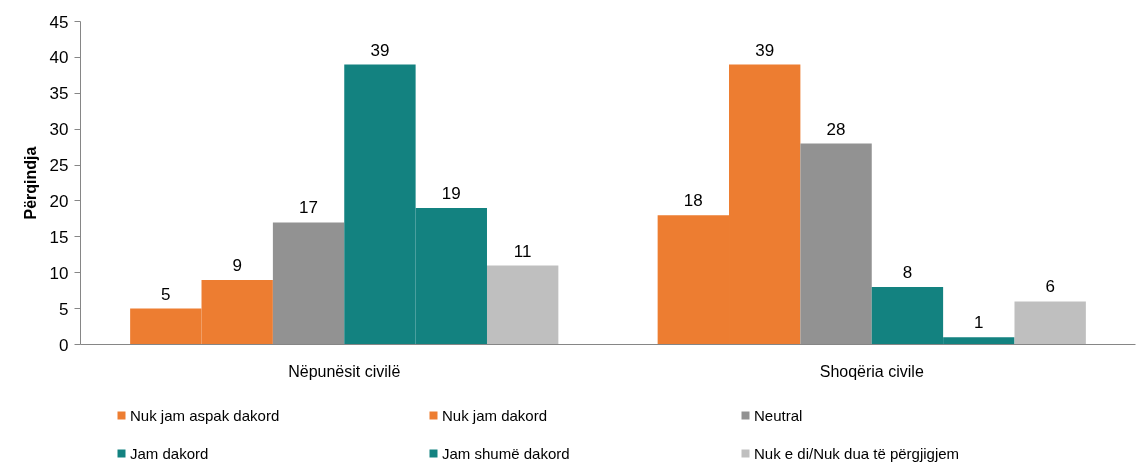 This screenshot has width=1137, height=467. I want to click on data-label: 18, so click(693, 201).